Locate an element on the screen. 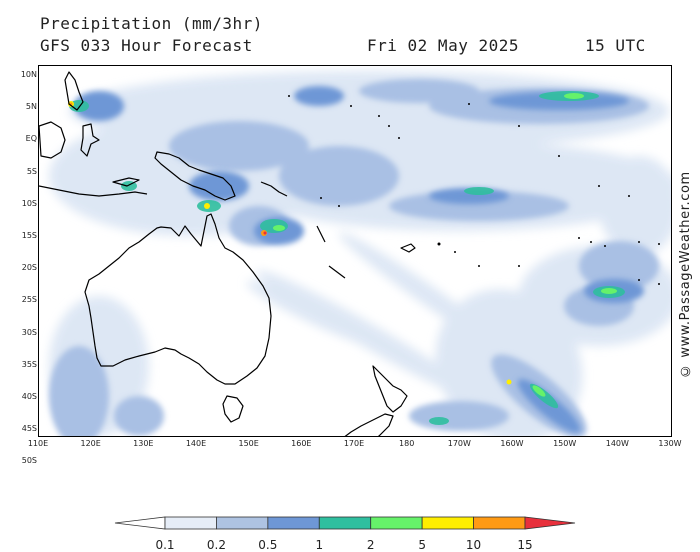 This screenshot has width=700, height=552. legend-label: 0.2 is located at coordinates (216, 545).